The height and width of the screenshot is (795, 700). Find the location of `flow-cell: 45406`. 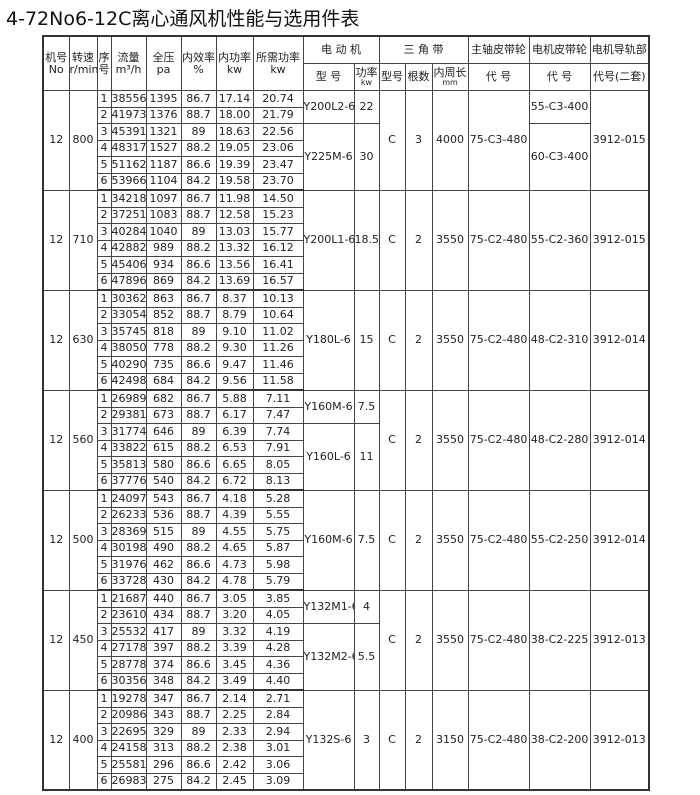

flow-cell: 45406 is located at coordinates (128, 265).